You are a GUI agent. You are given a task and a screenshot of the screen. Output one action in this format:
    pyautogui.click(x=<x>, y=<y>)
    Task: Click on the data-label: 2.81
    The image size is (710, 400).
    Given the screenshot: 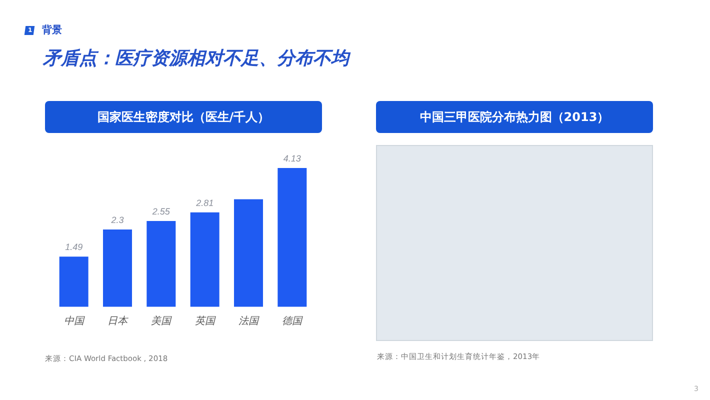 What is the action you would take?
    pyautogui.click(x=204, y=203)
    